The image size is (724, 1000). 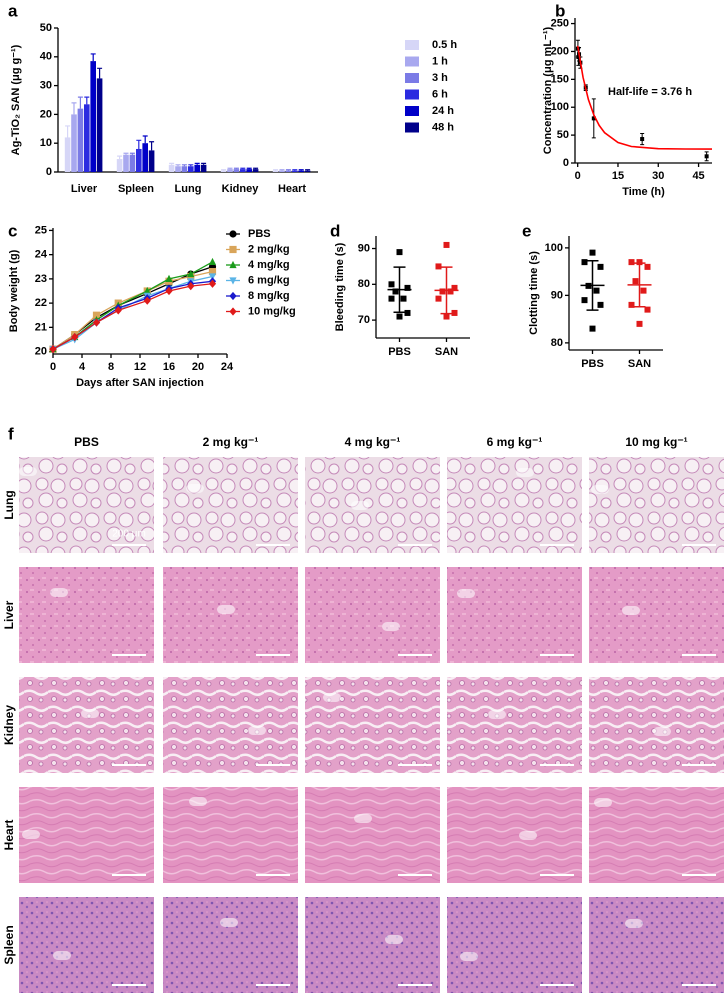 What do you see at coordinates (269, 280) in the screenshot?
I see `legend-label: 6 mg/kg` at bounding box center [269, 280].